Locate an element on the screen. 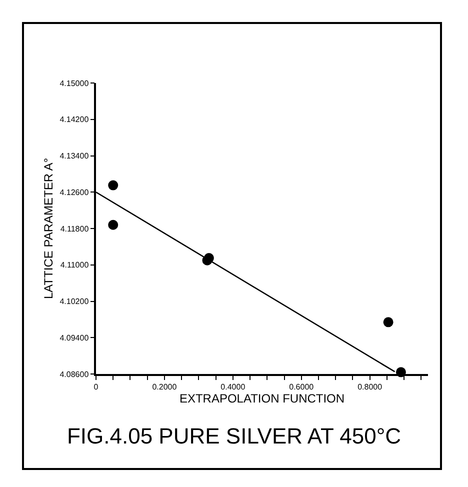 This screenshot has width=468, height=487. x-tick-label: 0.6000 is located at coordinates (301, 387).